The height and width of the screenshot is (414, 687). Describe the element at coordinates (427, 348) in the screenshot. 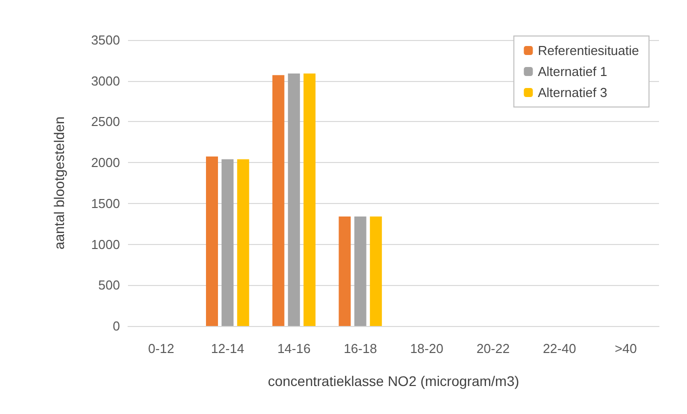

I see `x-tick-label: 18-20` at that location.